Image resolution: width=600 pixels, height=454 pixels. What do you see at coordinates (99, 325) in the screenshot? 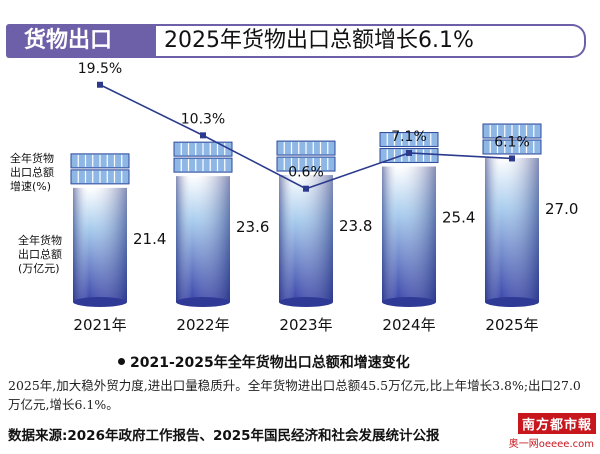
I see `x-tick-label: 2021年` at bounding box center [99, 325].